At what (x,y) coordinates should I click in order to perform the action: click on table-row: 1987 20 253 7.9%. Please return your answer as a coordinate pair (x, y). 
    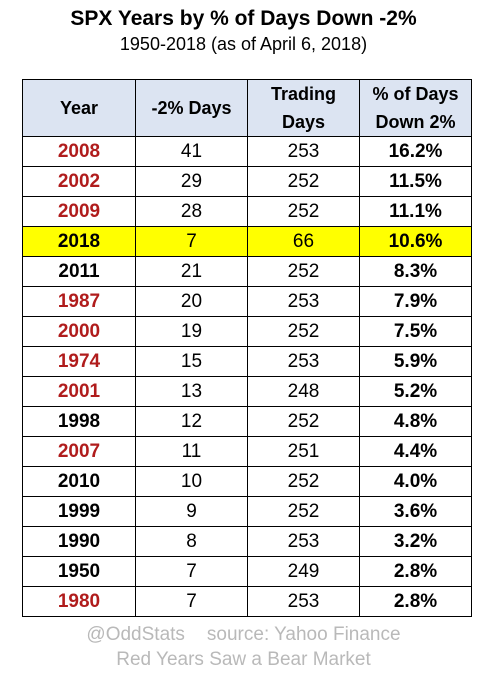
    Looking at the image, I should click on (247, 301).